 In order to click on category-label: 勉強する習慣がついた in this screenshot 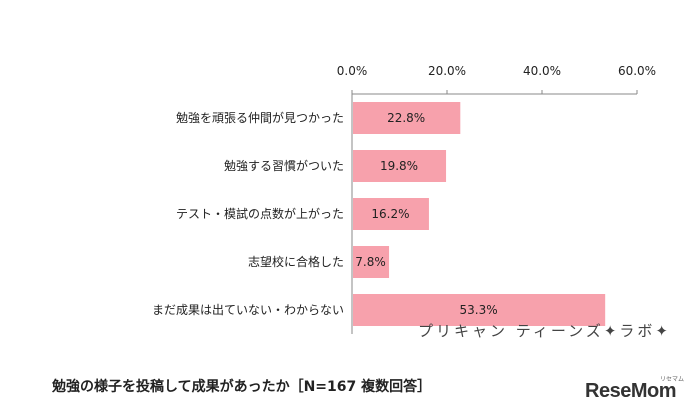, I will do `click(284, 165)`.